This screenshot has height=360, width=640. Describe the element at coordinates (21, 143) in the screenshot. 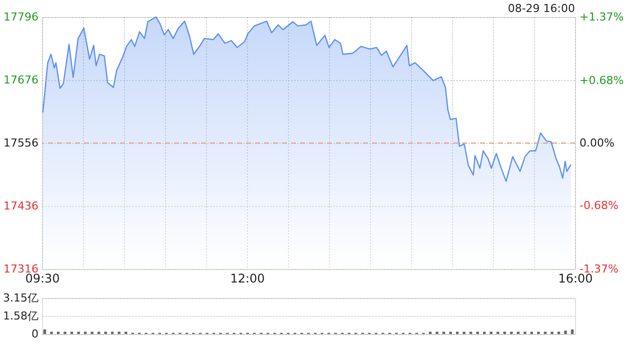

I see `y-tick-label: 17556` at that location.